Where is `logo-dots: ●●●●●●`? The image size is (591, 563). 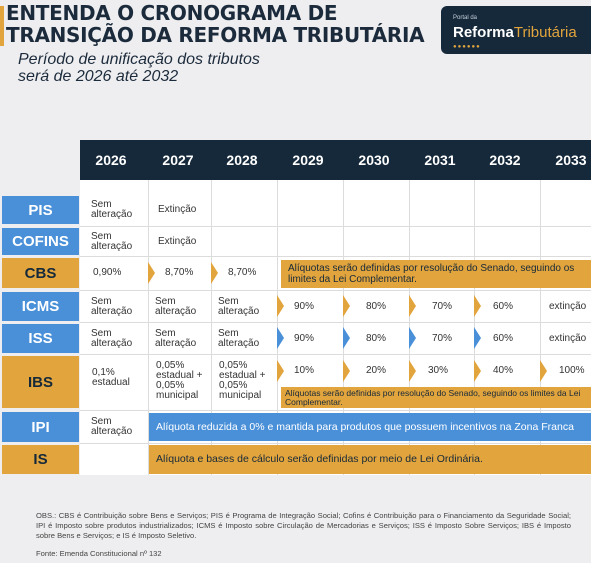 logo-dots: ●●●●●● is located at coordinates (467, 47).